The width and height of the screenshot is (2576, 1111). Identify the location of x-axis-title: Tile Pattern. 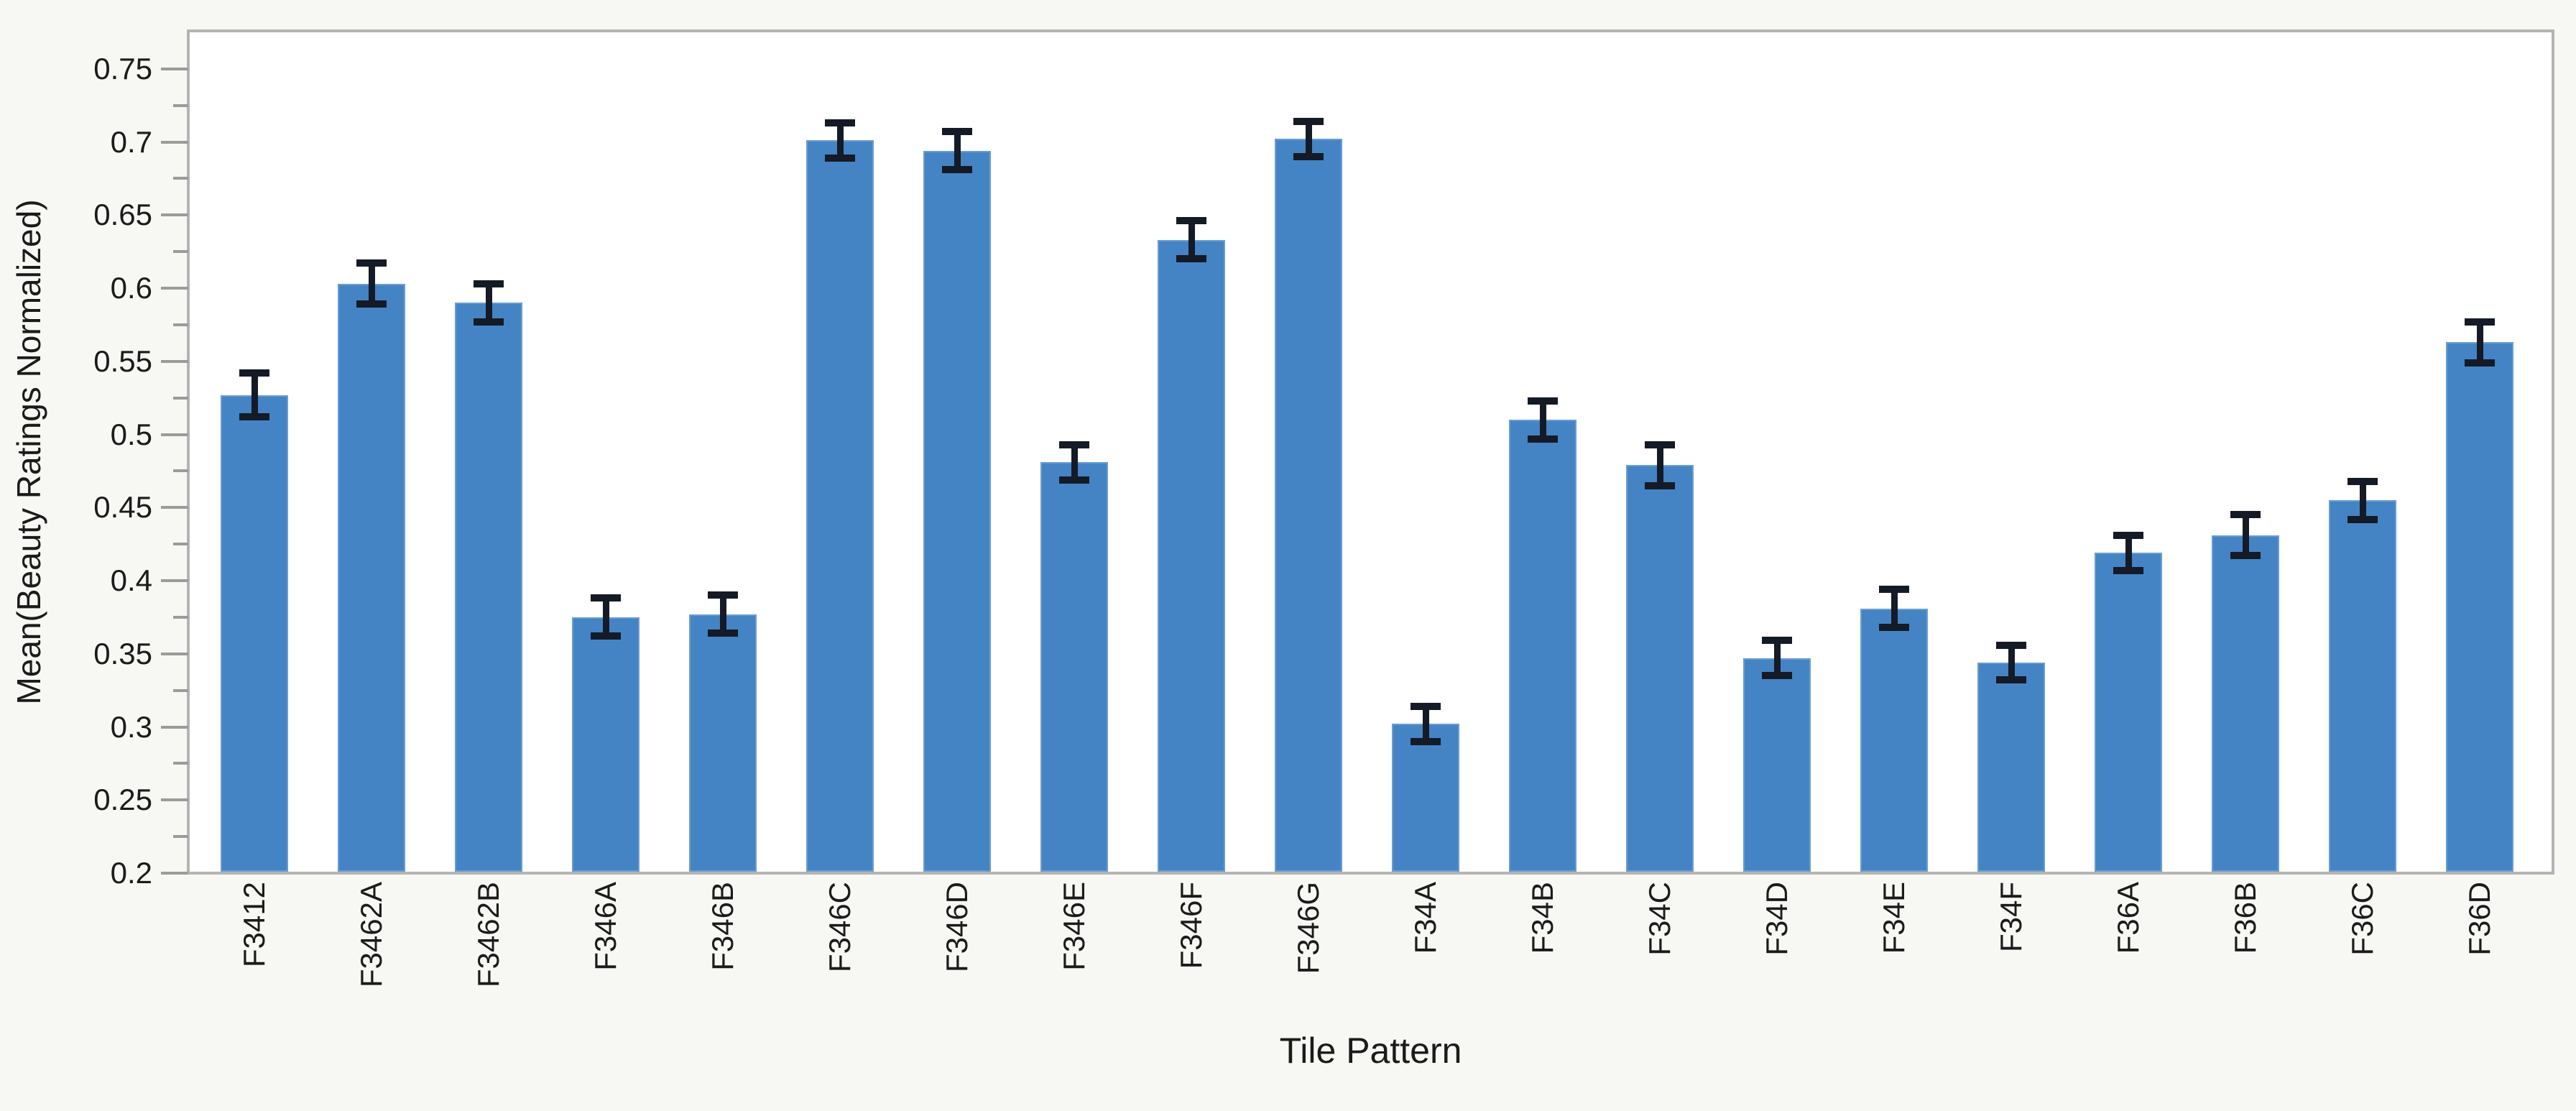
(1370, 1051).